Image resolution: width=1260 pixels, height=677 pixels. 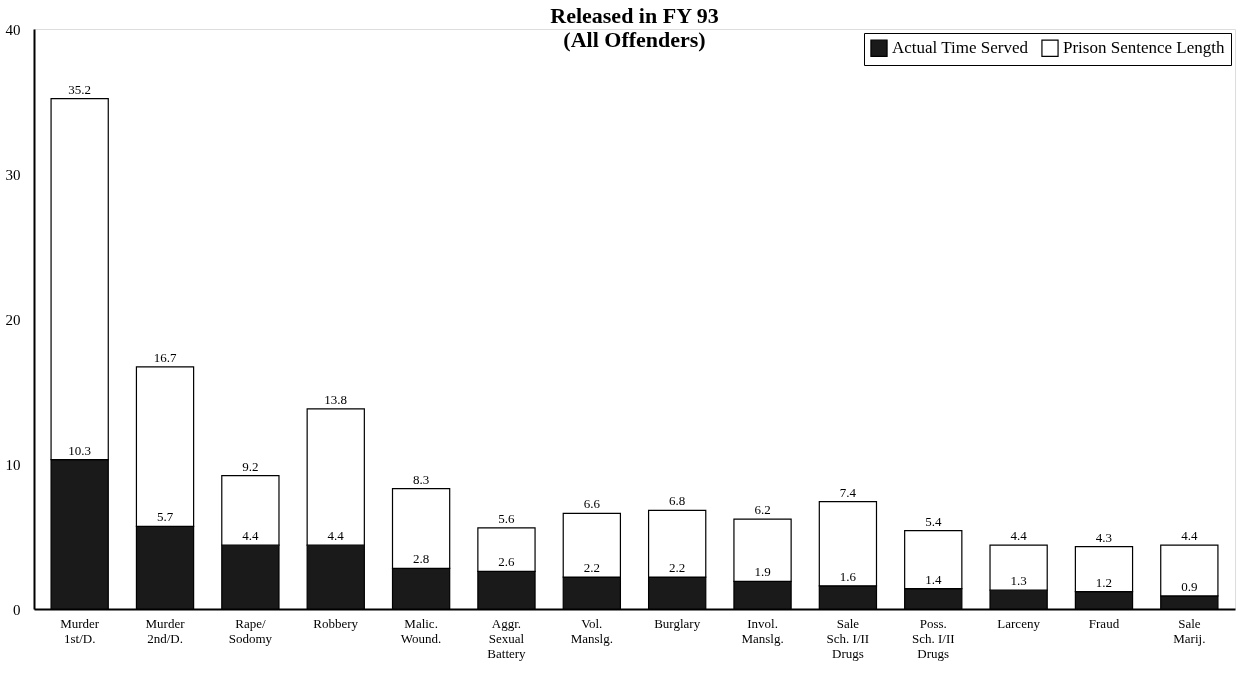 What do you see at coordinates (13, 174) in the screenshot?
I see `y-tick-label: 30` at bounding box center [13, 174].